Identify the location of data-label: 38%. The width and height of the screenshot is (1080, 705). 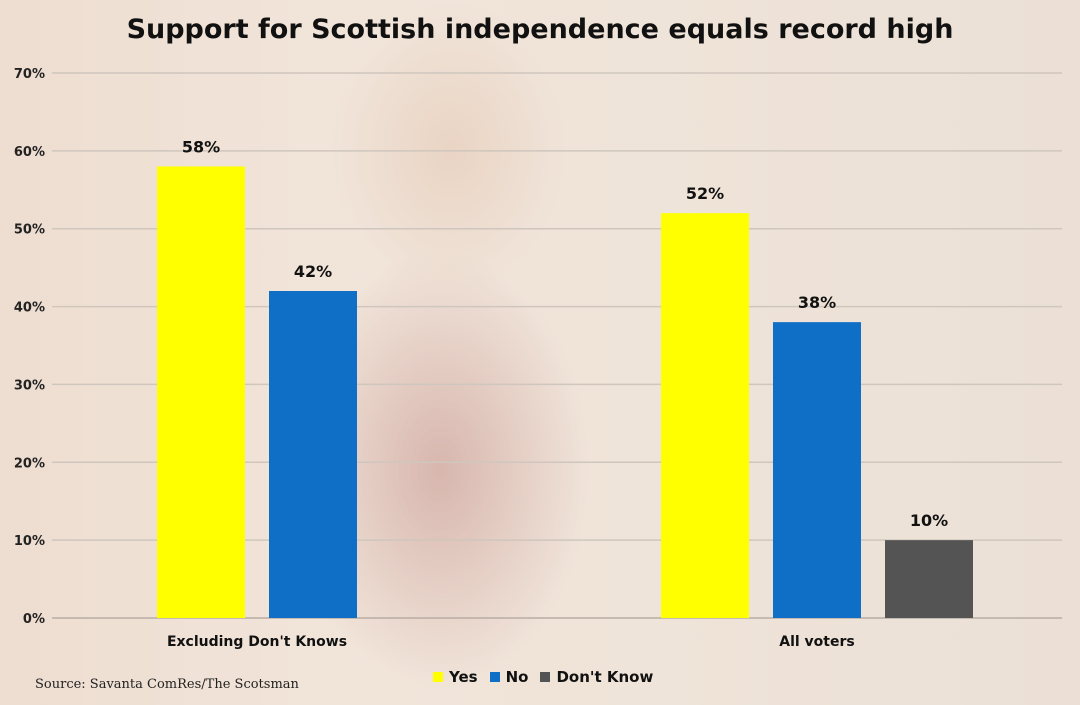
(817, 302).